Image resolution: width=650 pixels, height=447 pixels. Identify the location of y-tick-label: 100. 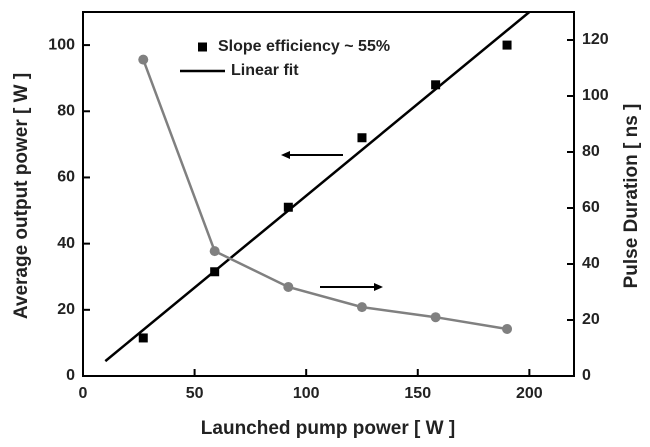
(61, 44).